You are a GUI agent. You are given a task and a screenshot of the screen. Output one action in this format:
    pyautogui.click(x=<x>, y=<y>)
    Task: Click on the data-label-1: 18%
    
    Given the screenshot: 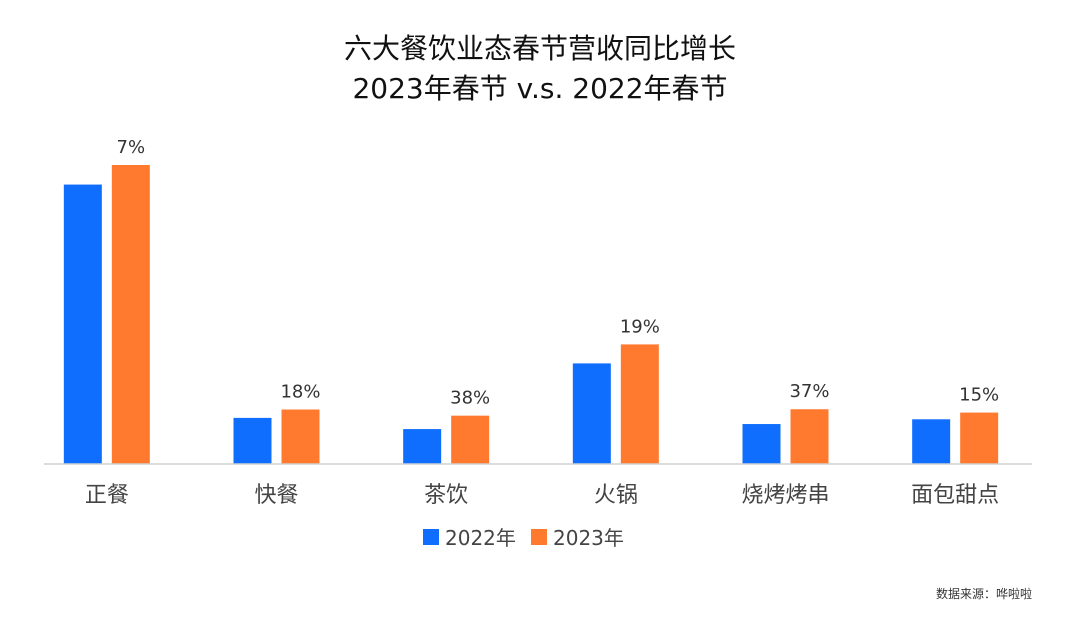 What is the action you would take?
    pyautogui.click(x=300, y=392)
    